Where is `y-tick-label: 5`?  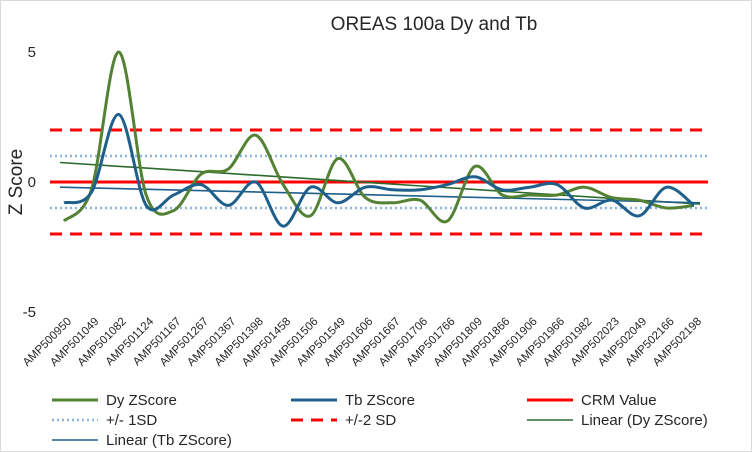 y-tick-label: 5 is located at coordinates (32, 52).